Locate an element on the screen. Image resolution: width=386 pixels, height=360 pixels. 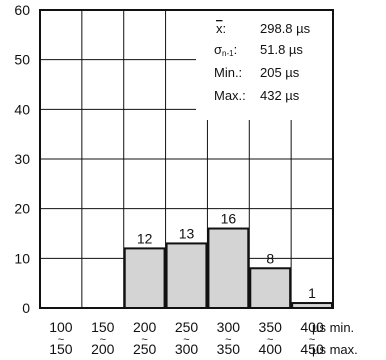
x-tick-label-max: 300 is located at coordinates (187, 349).